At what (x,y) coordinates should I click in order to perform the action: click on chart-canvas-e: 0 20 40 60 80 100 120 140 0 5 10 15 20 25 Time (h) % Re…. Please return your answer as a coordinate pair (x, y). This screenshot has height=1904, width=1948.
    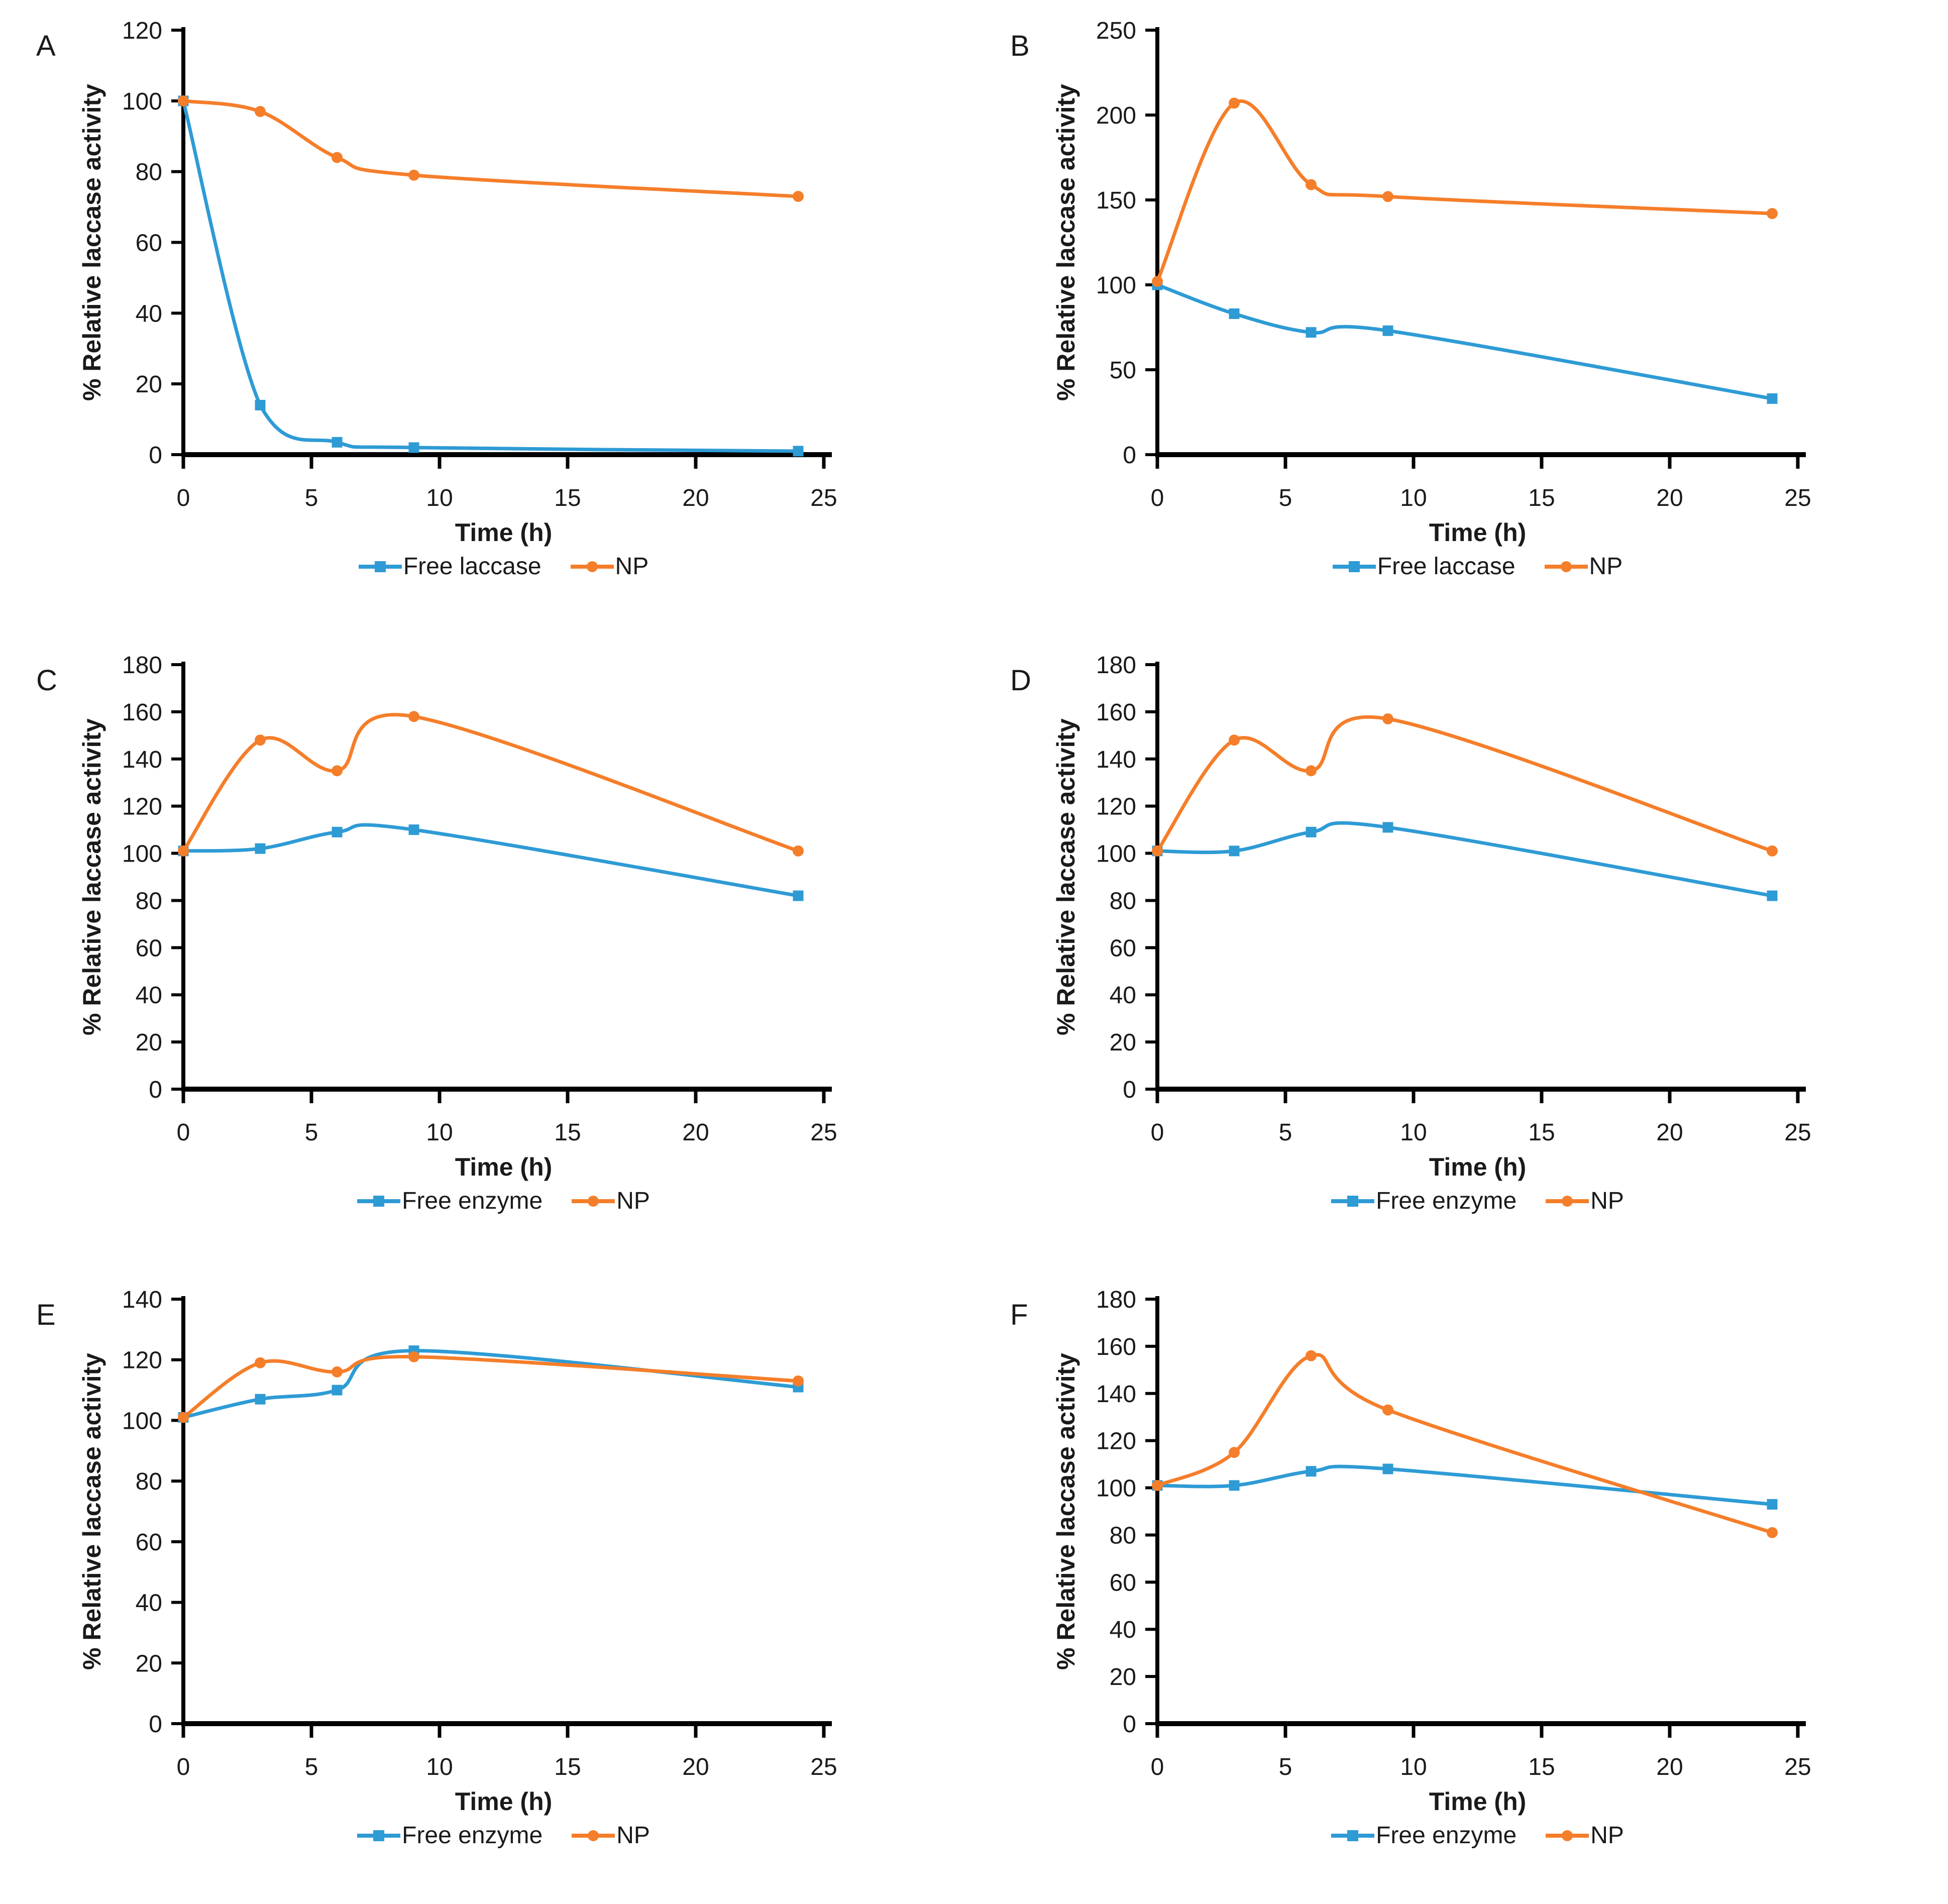
    Looking at the image, I should click on (457, 1552).